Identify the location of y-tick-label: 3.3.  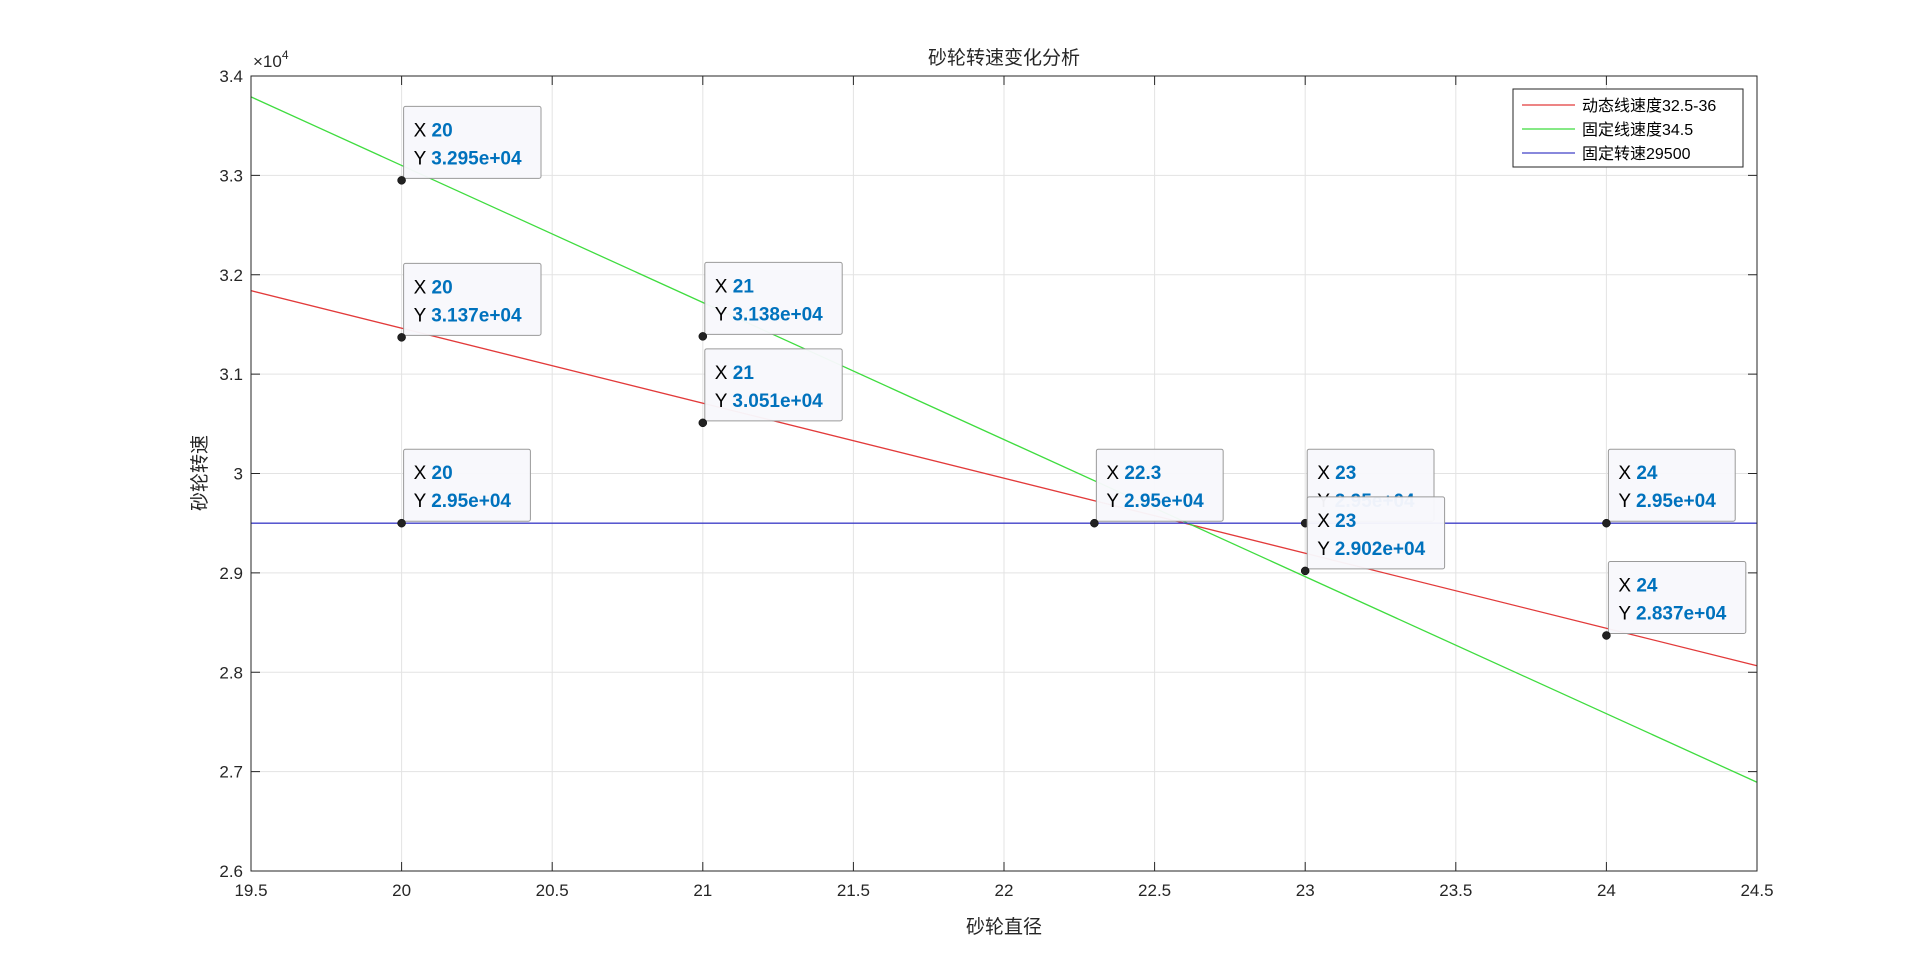
(231, 175).